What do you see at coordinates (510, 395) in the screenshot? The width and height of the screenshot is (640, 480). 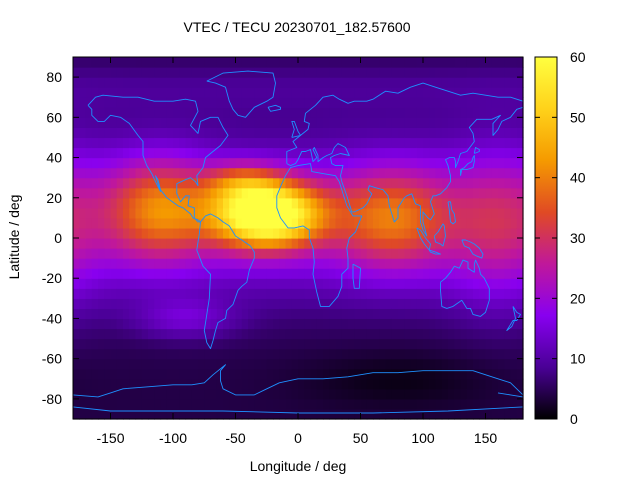 I see `coastline` at bounding box center [510, 395].